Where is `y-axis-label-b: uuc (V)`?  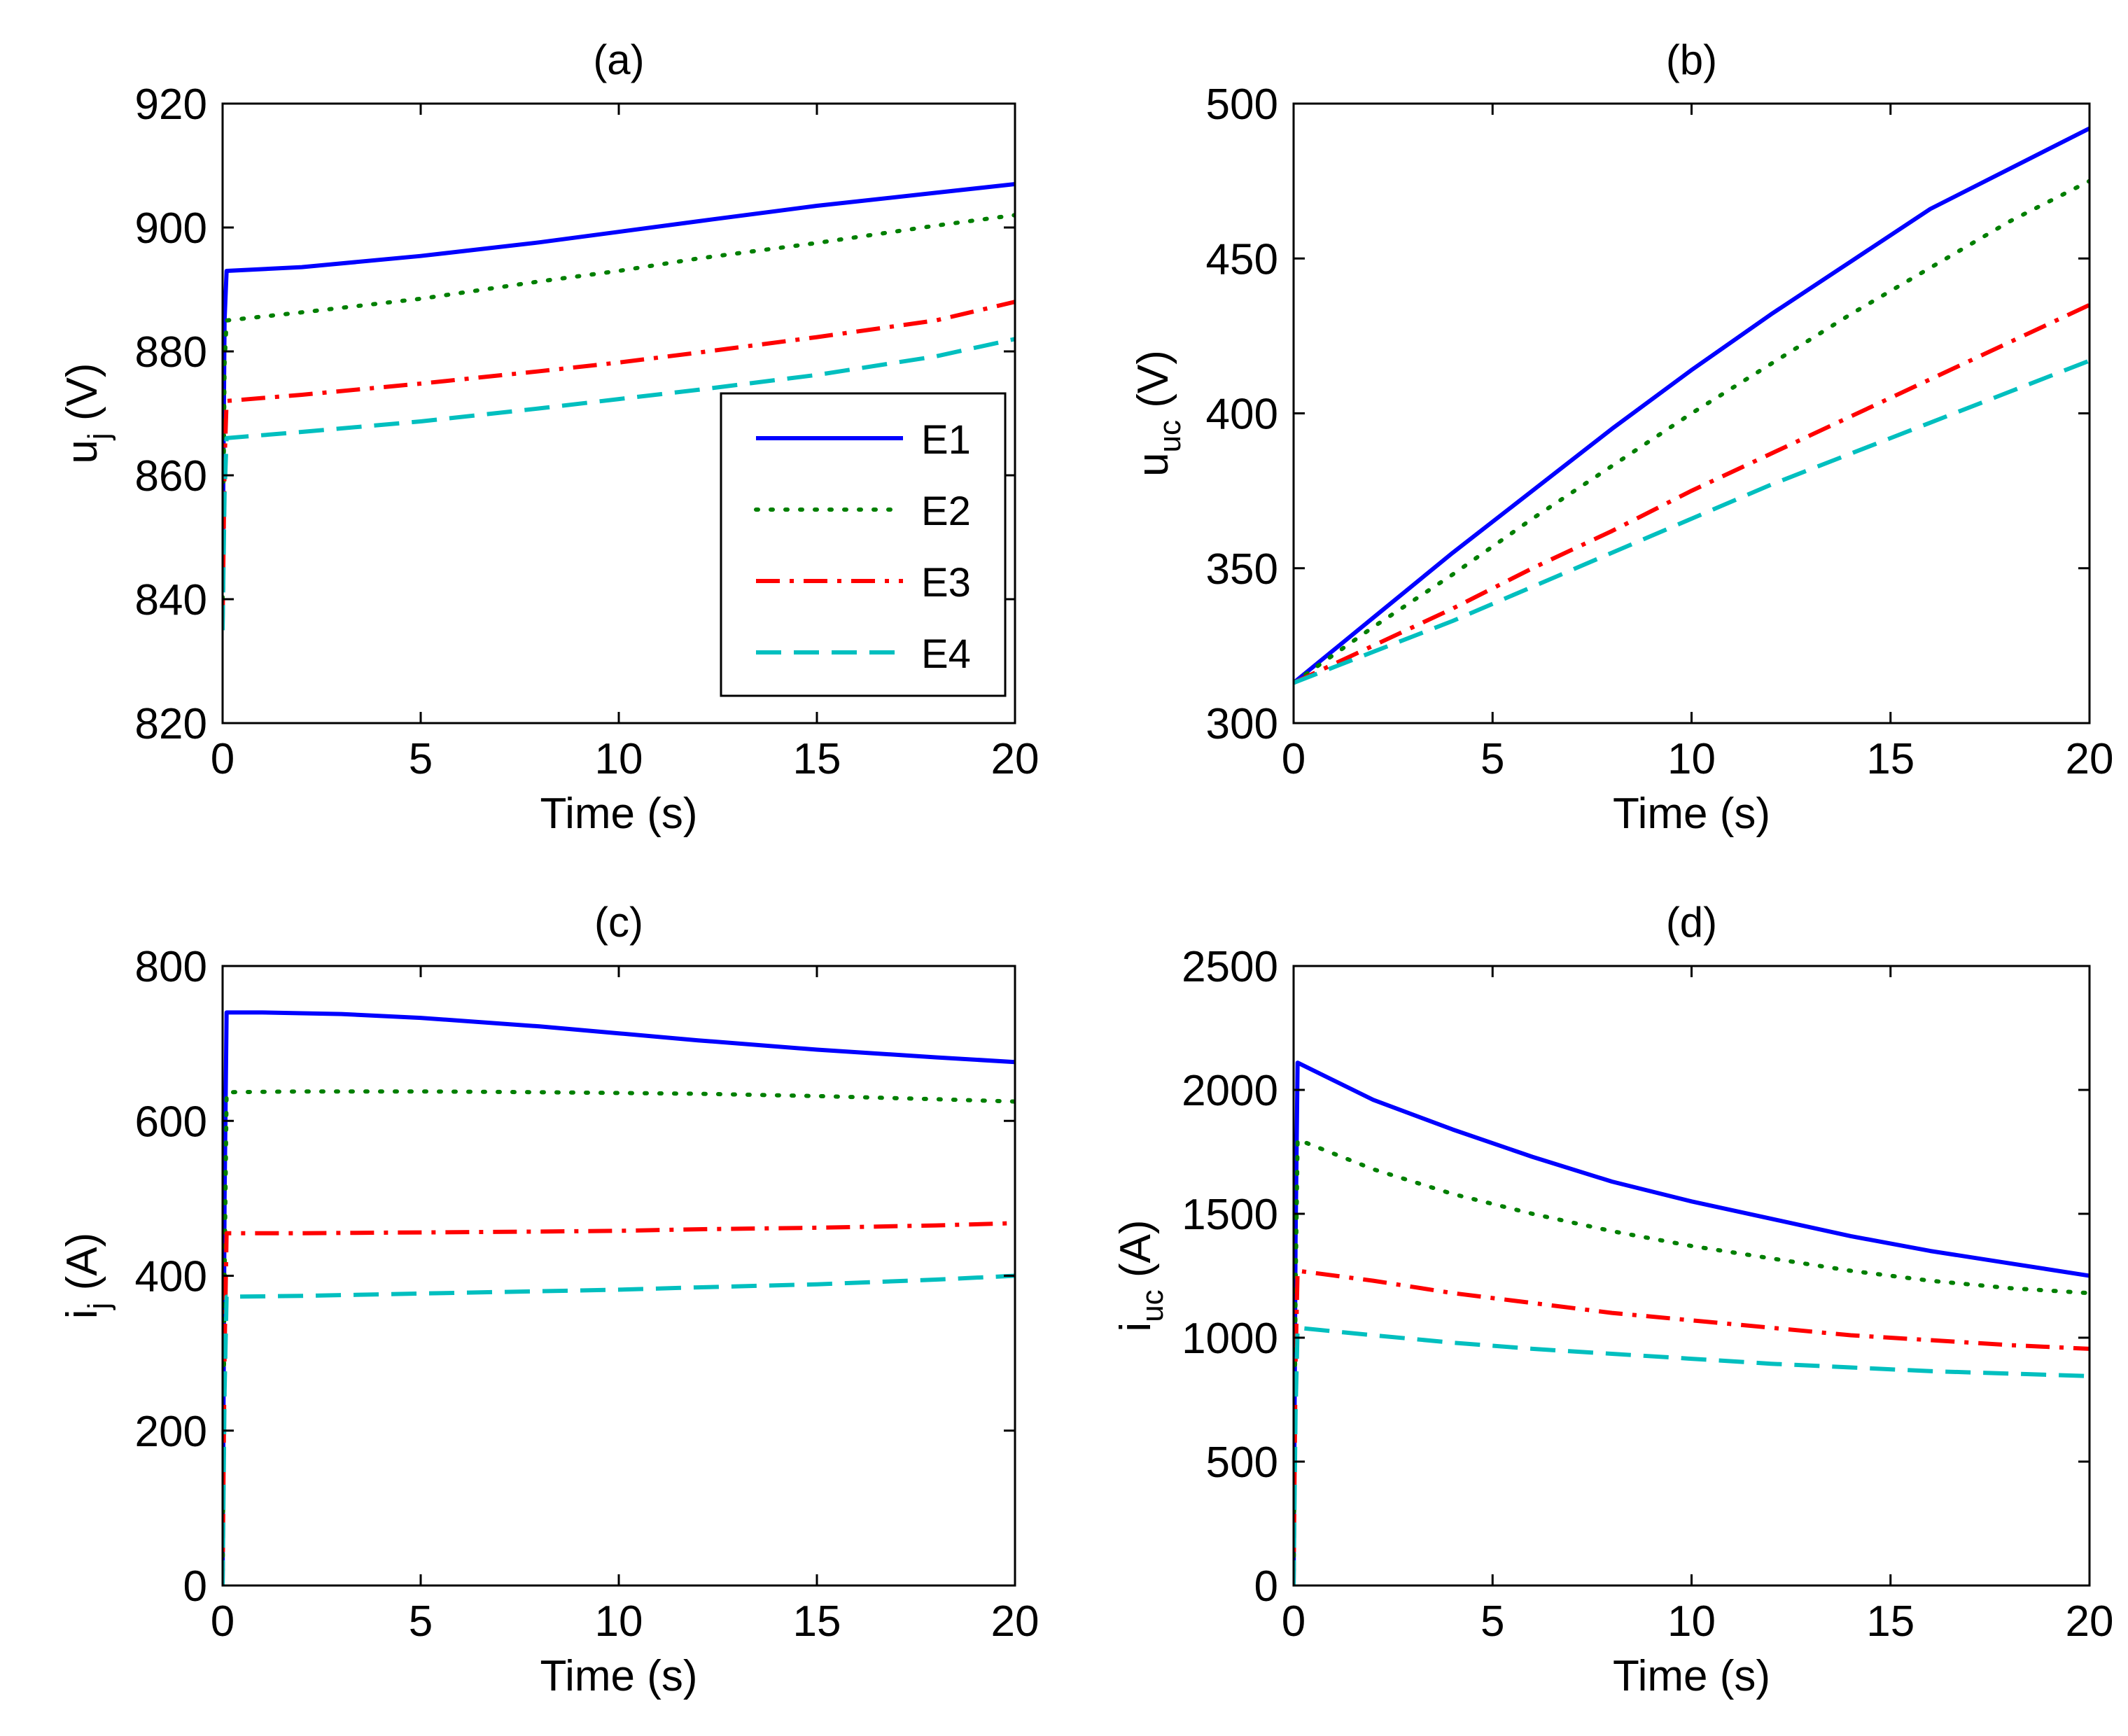
y-axis-label-b: uuc (V) is located at coordinates (1158, 413).